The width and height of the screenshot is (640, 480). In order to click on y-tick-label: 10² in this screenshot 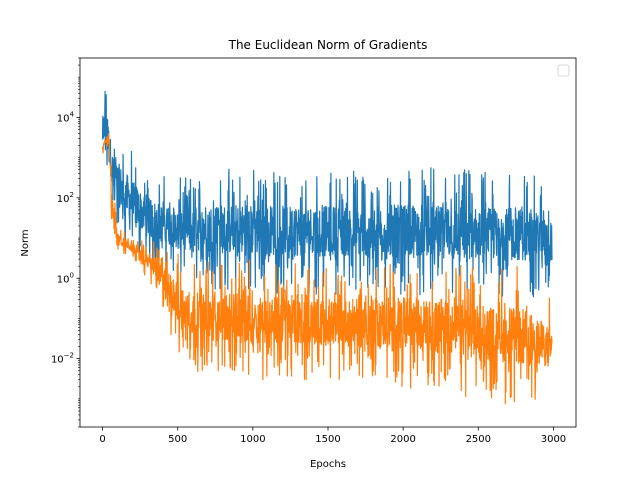, I will do `click(65, 198)`.